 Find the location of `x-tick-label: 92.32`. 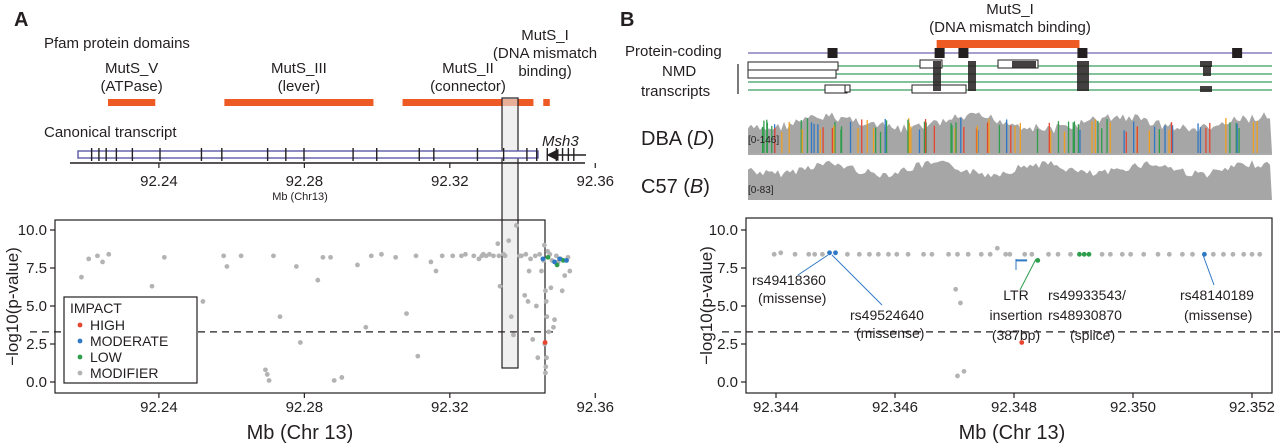

x-tick-label: 92.32 is located at coordinates (450, 407).